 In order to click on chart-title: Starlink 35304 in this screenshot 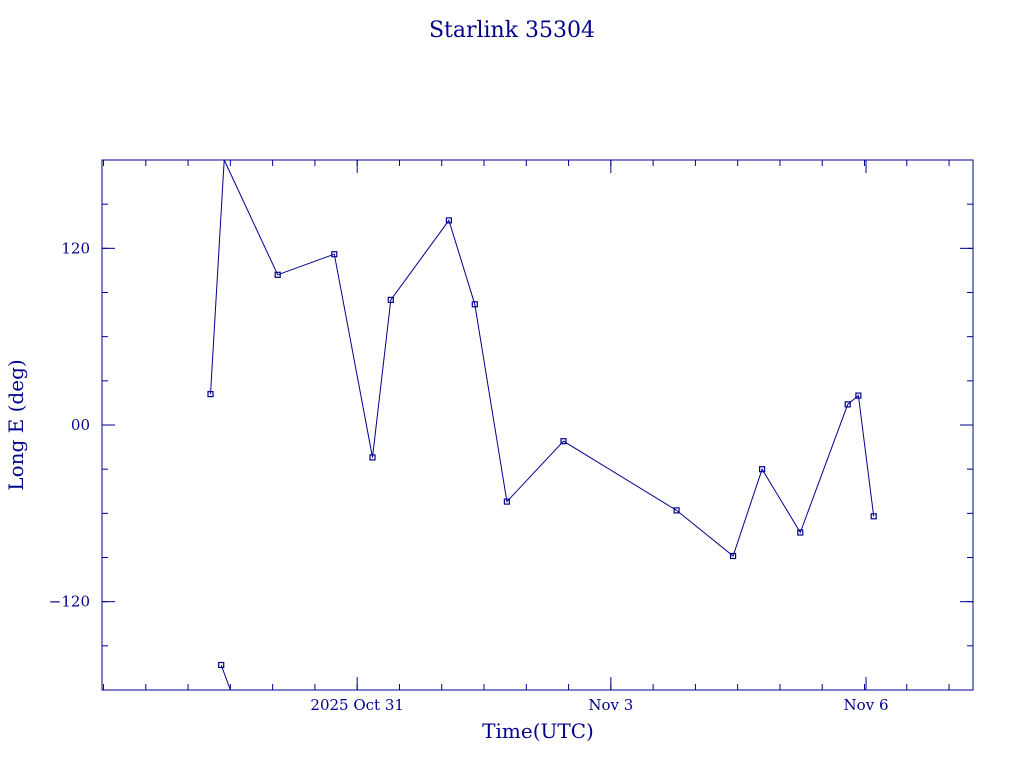, I will do `click(512, 30)`.